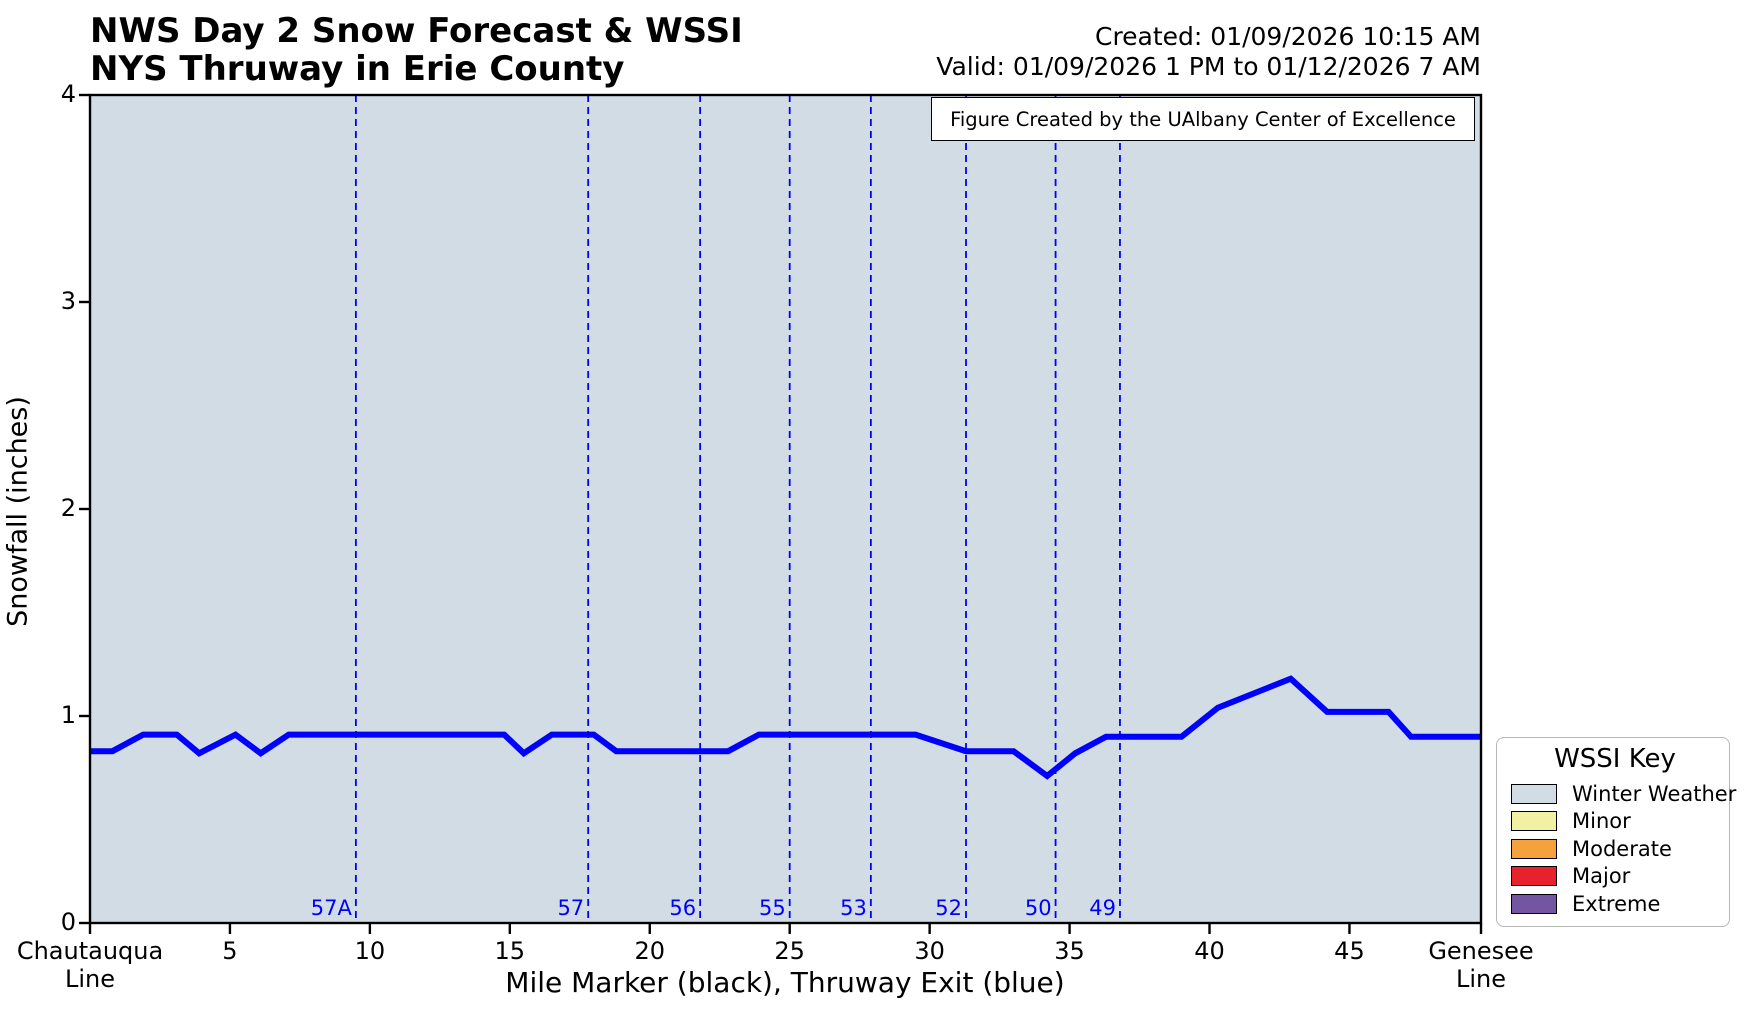 The width and height of the screenshot is (1745, 1021). Describe the element at coordinates (68, 94) in the screenshot. I see `y-tick-label-4: 4` at that location.